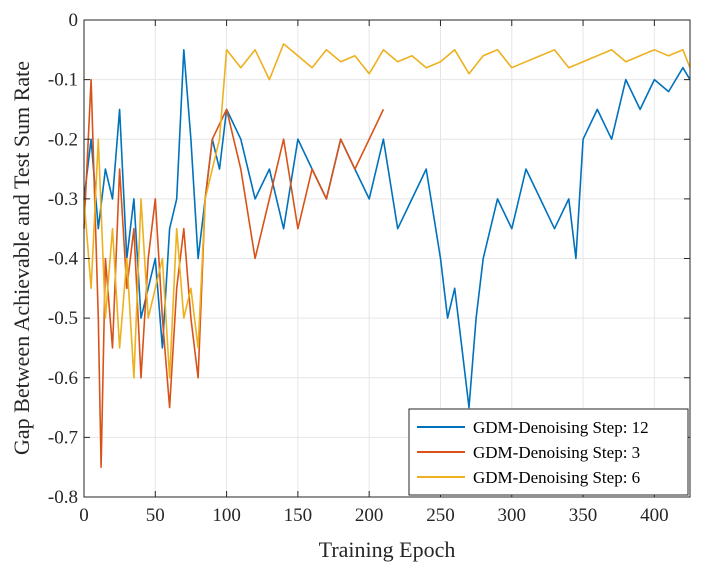 The height and width of the screenshot is (573, 706). I want to click on x-tick-label: 50, so click(155, 515).